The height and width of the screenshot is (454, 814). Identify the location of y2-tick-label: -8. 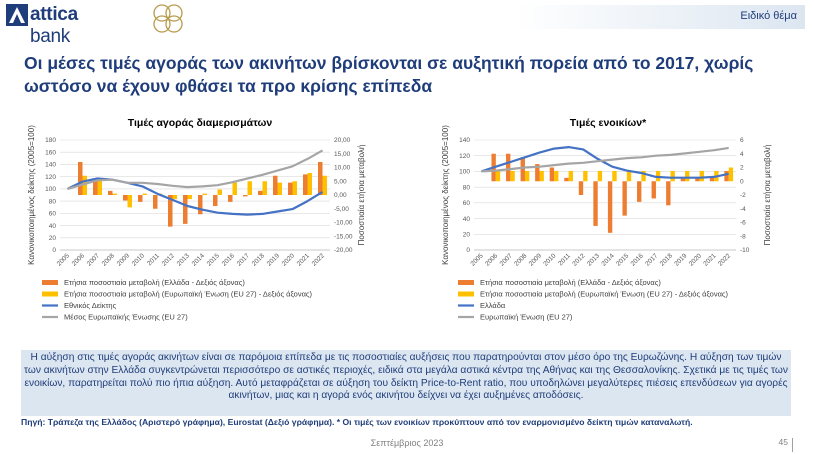
(743, 236).